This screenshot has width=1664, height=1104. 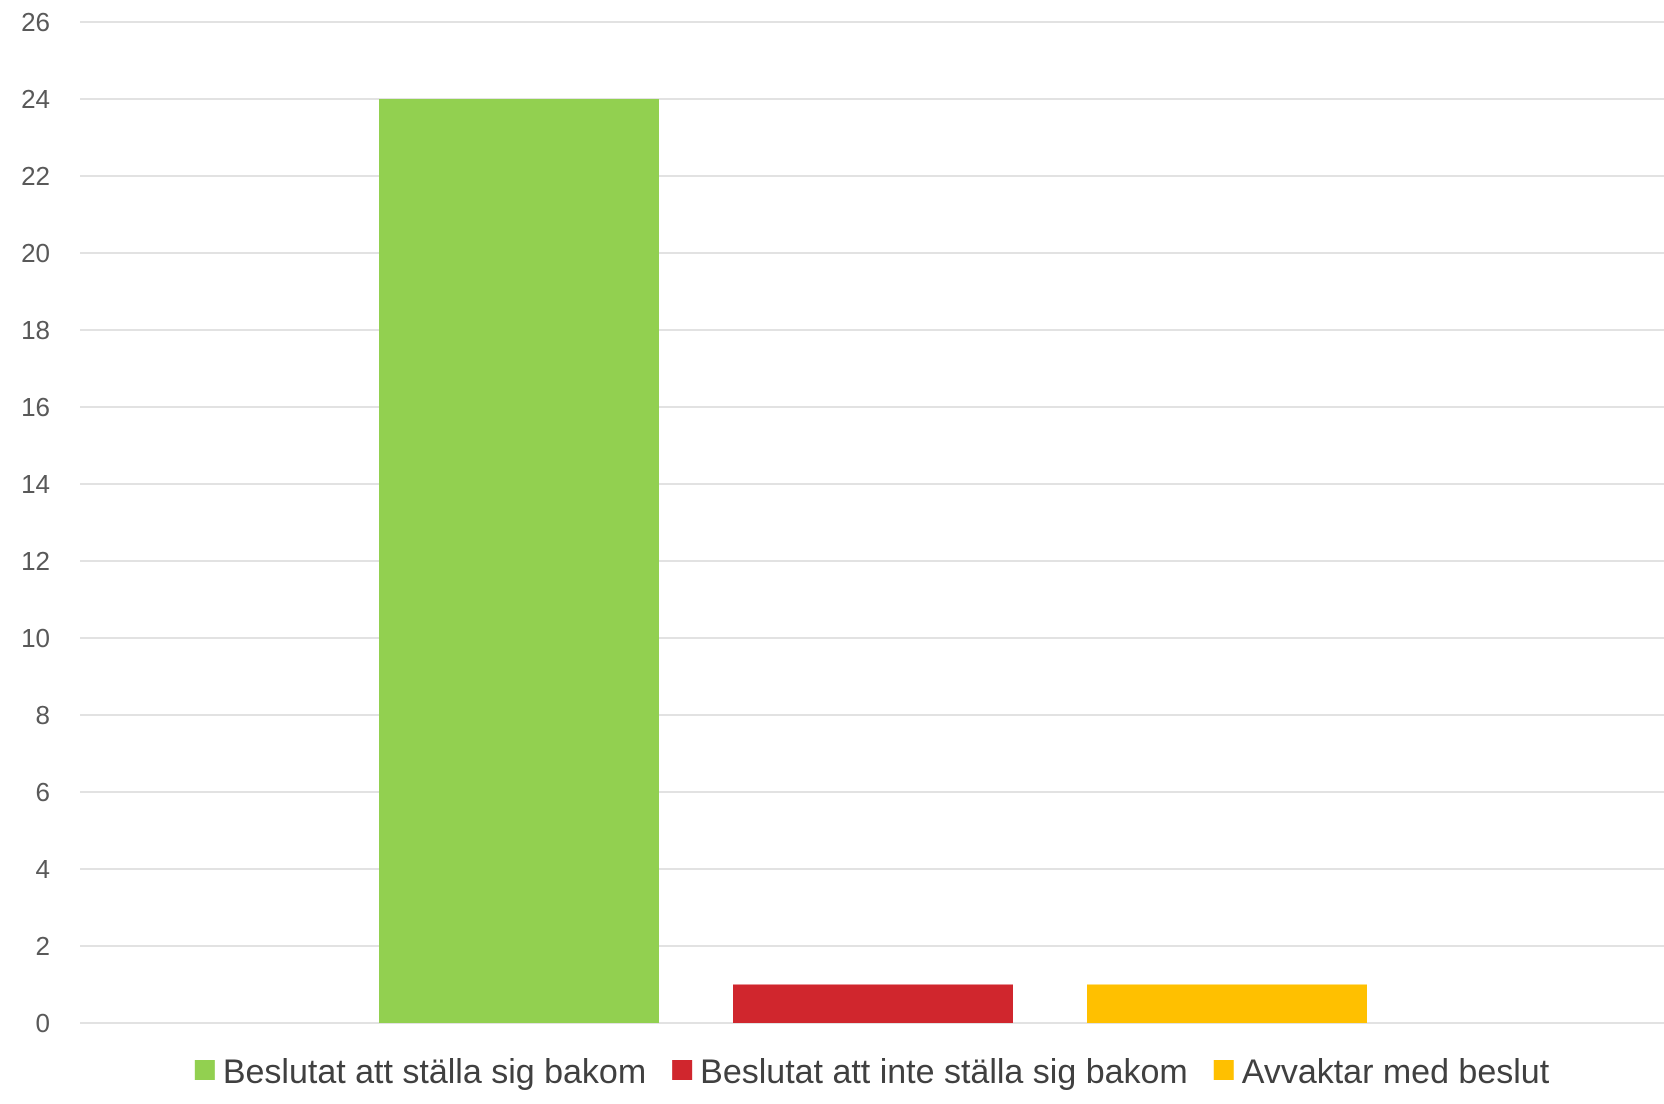 What do you see at coordinates (434, 1072) in the screenshot?
I see `legend-label-1: Beslutat att ställa sig bakom` at bounding box center [434, 1072].